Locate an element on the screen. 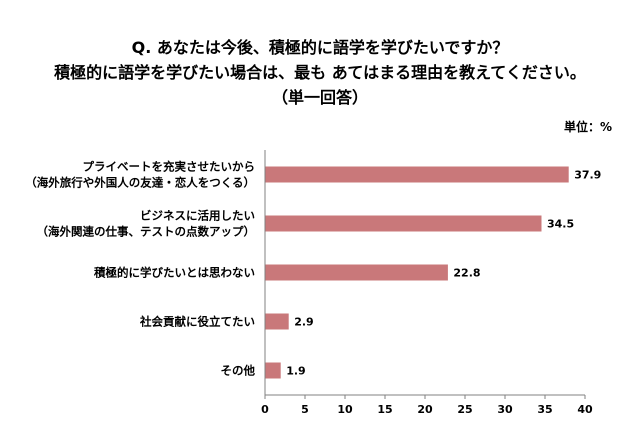  x-tick-label-2: 10 is located at coordinates (345, 409).